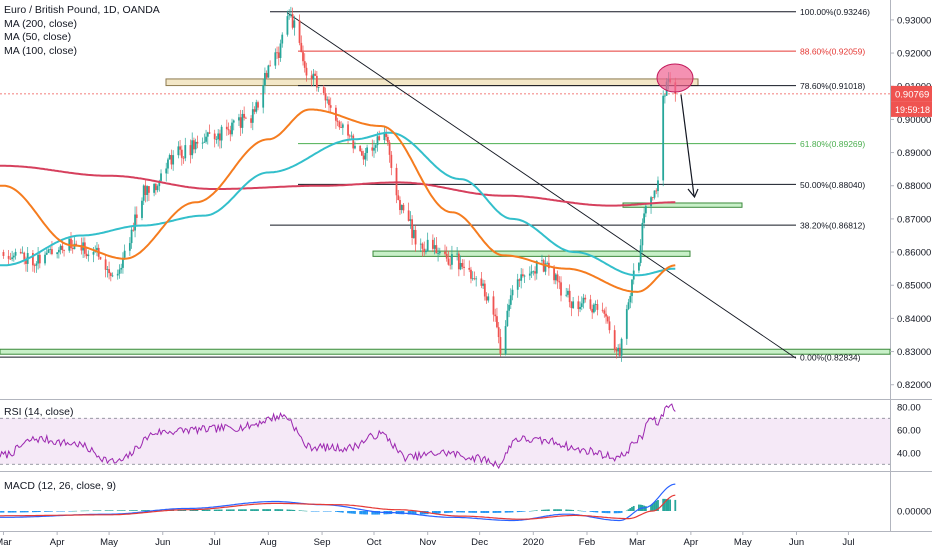 The width and height of the screenshot is (932, 555). Describe the element at coordinates (832, 226) in the screenshot. I see `fib-label: 38.20%(0.86812)` at that location.